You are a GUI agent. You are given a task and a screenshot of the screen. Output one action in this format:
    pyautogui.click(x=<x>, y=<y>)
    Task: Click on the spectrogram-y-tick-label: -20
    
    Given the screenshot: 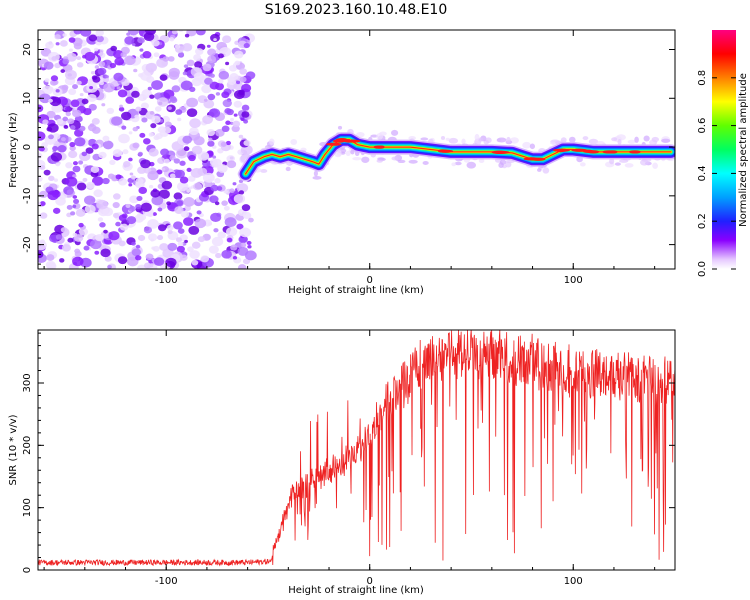 What is the action you would take?
    pyautogui.click(x=27, y=244)
    